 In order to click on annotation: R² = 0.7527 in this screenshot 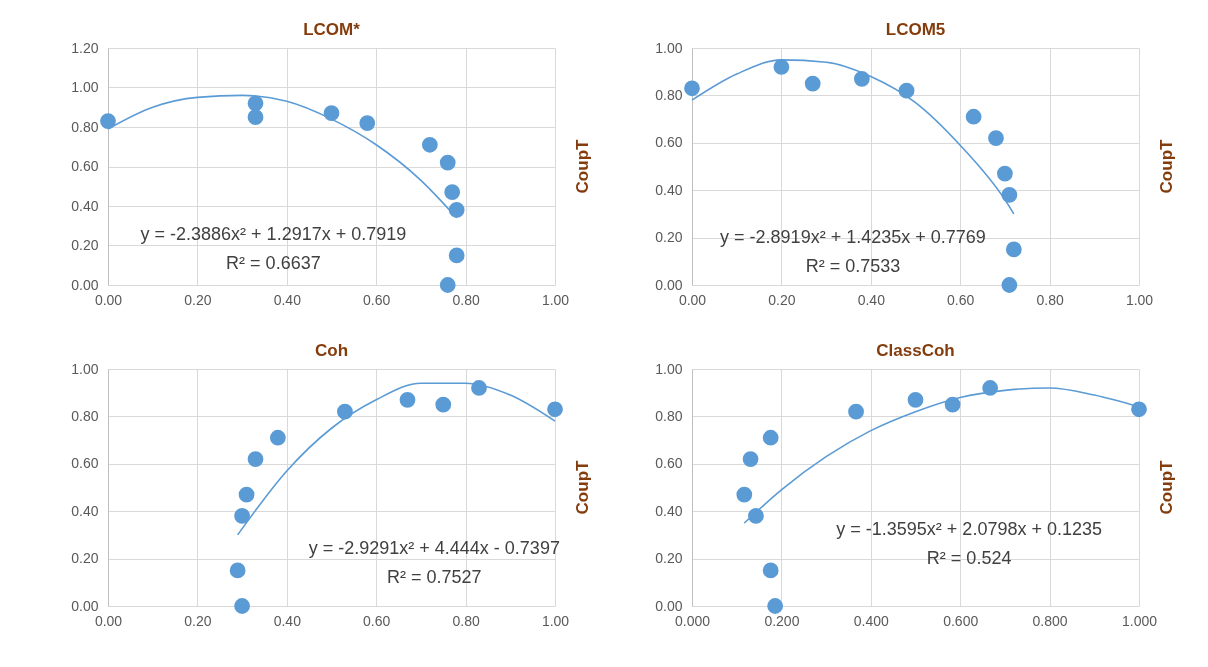, I will do `click(434, 577)`.